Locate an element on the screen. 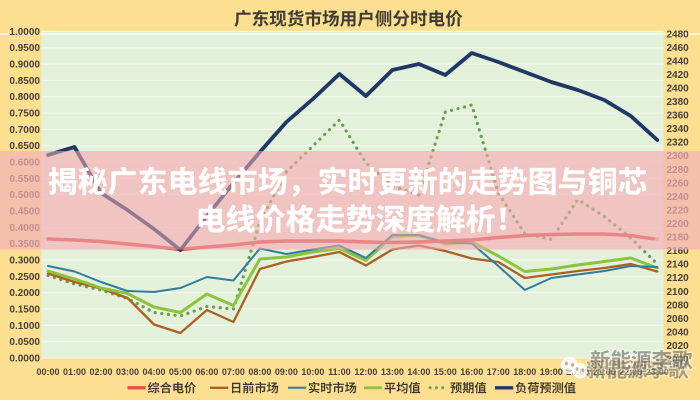  svg-text: 0.8000 is located at coordinates (24, 97).